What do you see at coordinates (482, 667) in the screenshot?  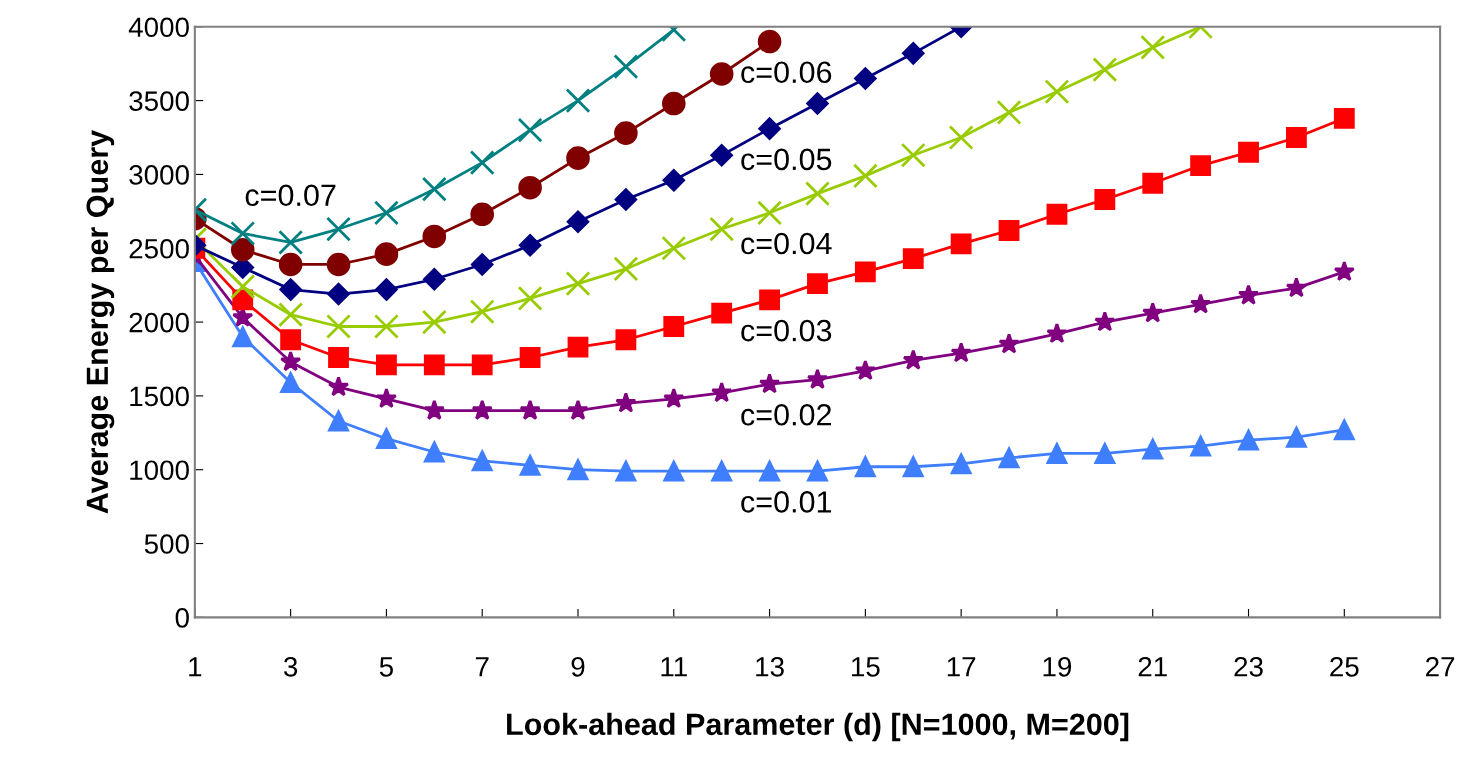 I see `x-tick-label: 7` at bounding box center [482, 667].